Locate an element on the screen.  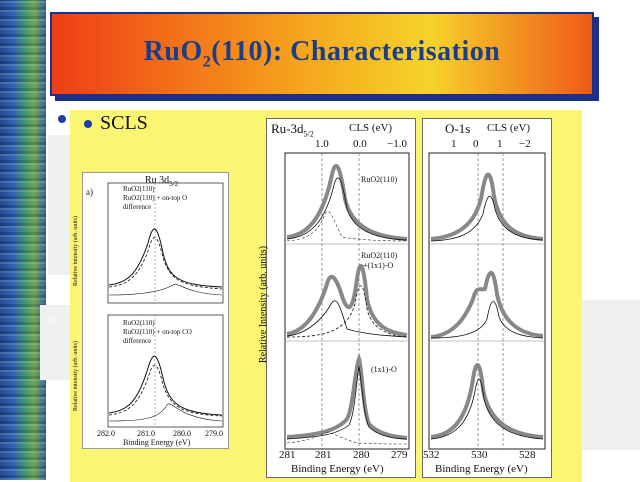
ru-cls-label: CLS (eV) is located at coordinates (371, 128).